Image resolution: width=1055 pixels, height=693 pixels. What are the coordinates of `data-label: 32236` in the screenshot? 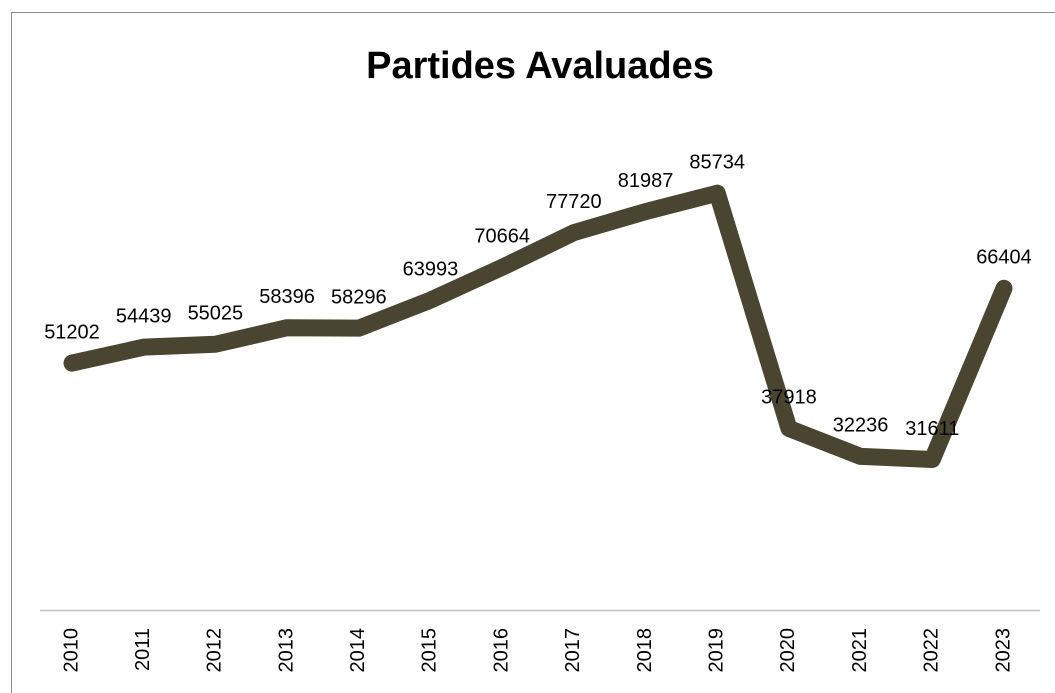 It's located at (861, 426).